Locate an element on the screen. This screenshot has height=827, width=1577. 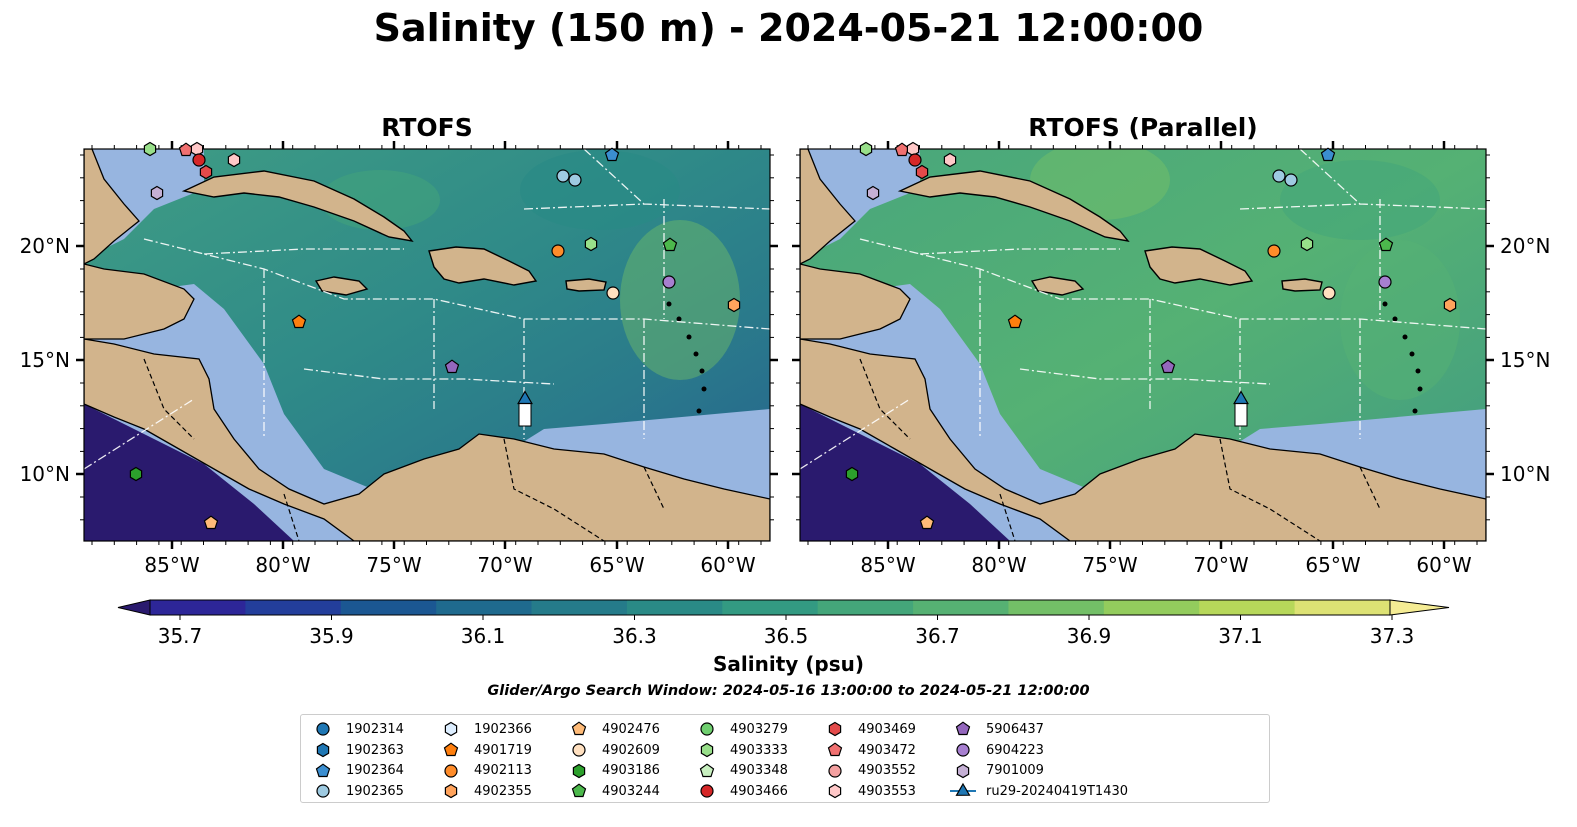
colorbar-tick-label: 35.9 is located at coordinates (331, 636).